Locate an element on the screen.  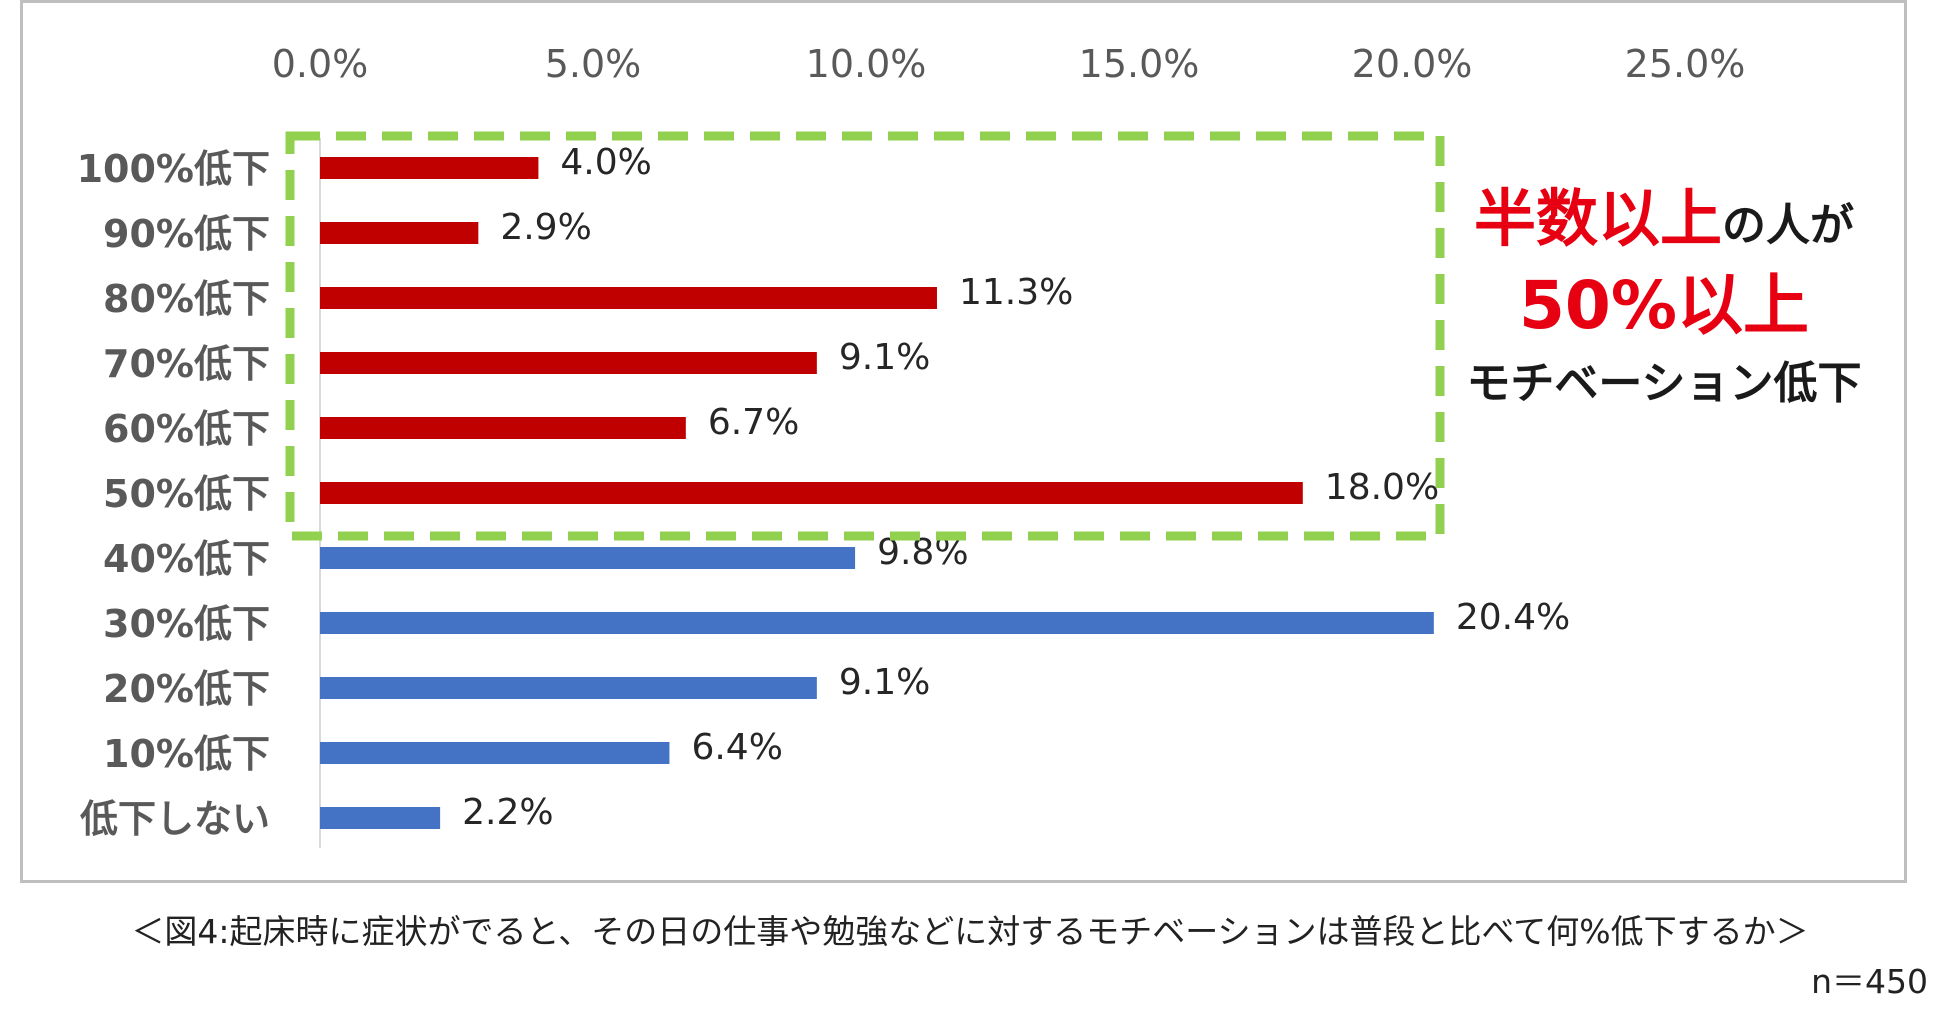
data-label: 2.2% is located at coordinates (507, 812).